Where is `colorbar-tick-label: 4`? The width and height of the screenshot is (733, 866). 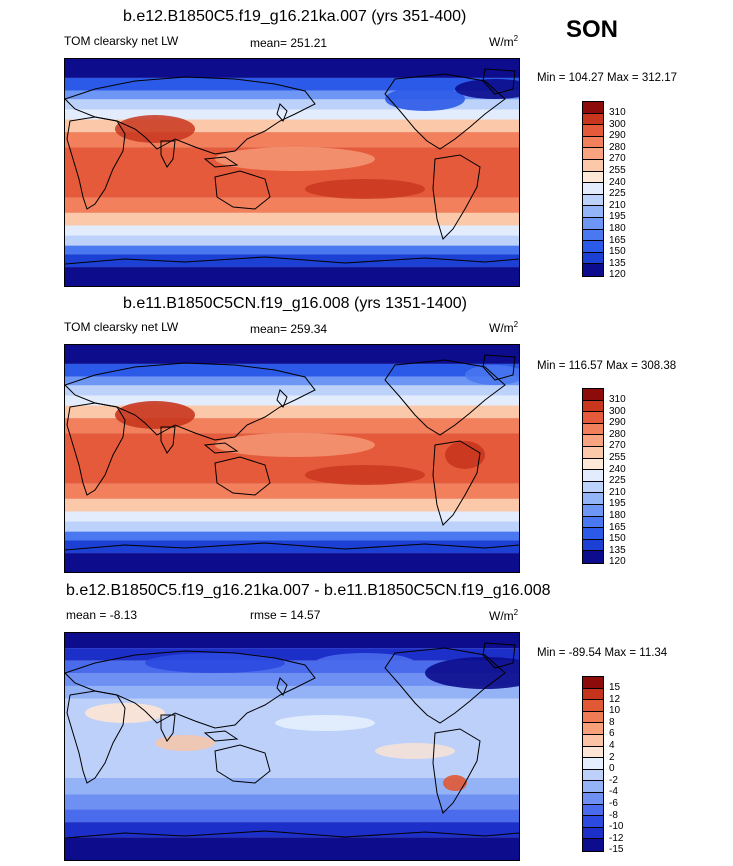 colorbar-tick-label: 4 is located at coordinates (612, 745).